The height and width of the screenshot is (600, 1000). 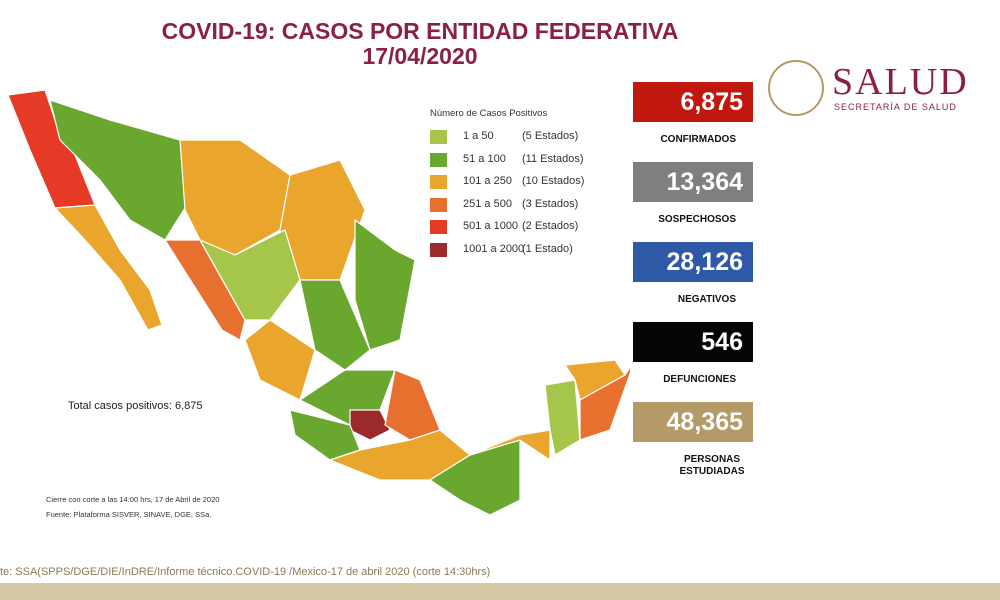 I want to click on legend-label: 501 a 1000, so click(x=491, y=226).